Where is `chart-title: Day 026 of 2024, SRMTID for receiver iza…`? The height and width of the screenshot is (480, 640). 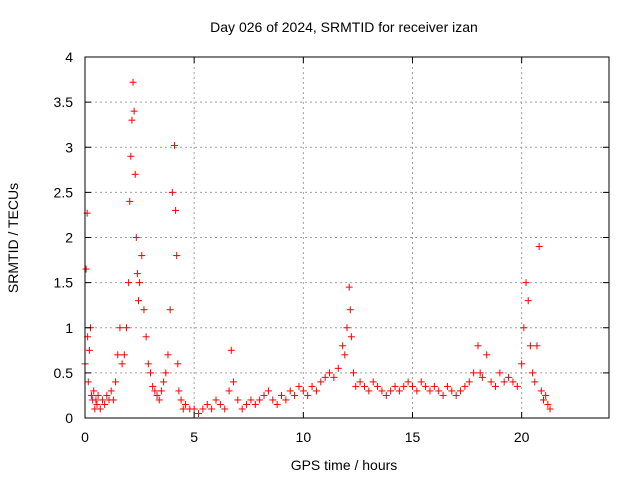 chart-title: Day 026 of 2024, SRMTID for receiver iza… is located at coordinates (344, 27).